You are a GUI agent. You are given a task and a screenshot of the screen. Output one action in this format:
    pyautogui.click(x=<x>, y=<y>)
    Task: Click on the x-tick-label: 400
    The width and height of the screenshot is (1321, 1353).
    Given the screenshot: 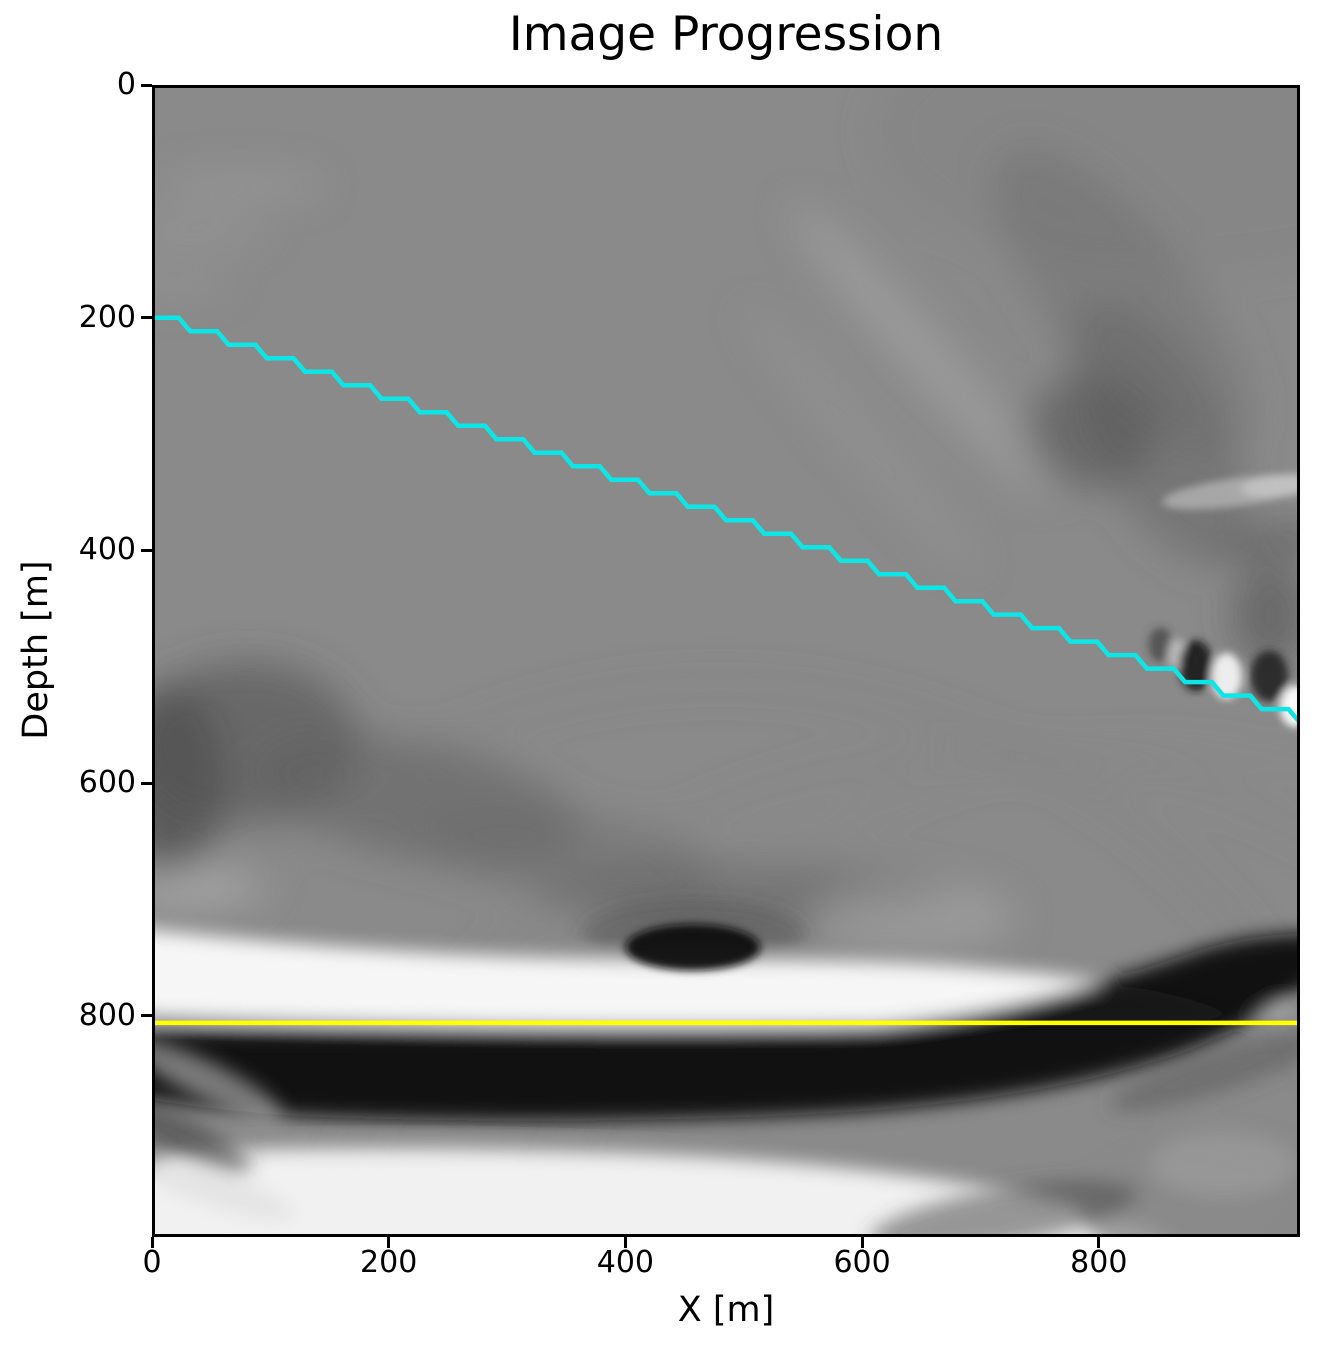 What is the action you would take?
    pyautogui.click(x=625, y=1262)
    